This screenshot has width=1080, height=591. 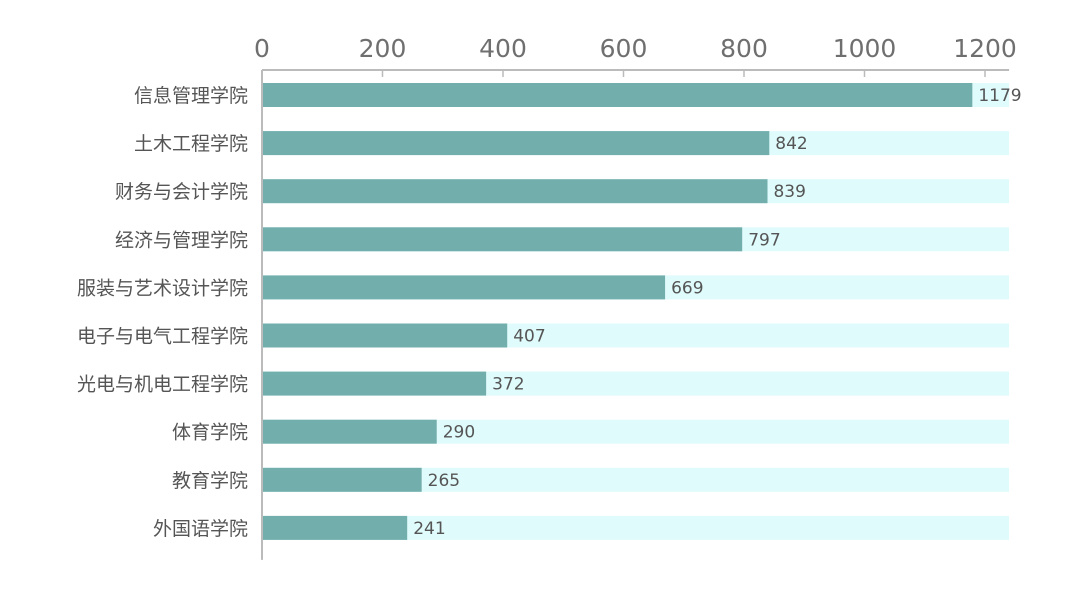 What do you see at coordinates (764, 240) in the screenshot?
I see `data-label: 797` at bounding box center [764, 240].